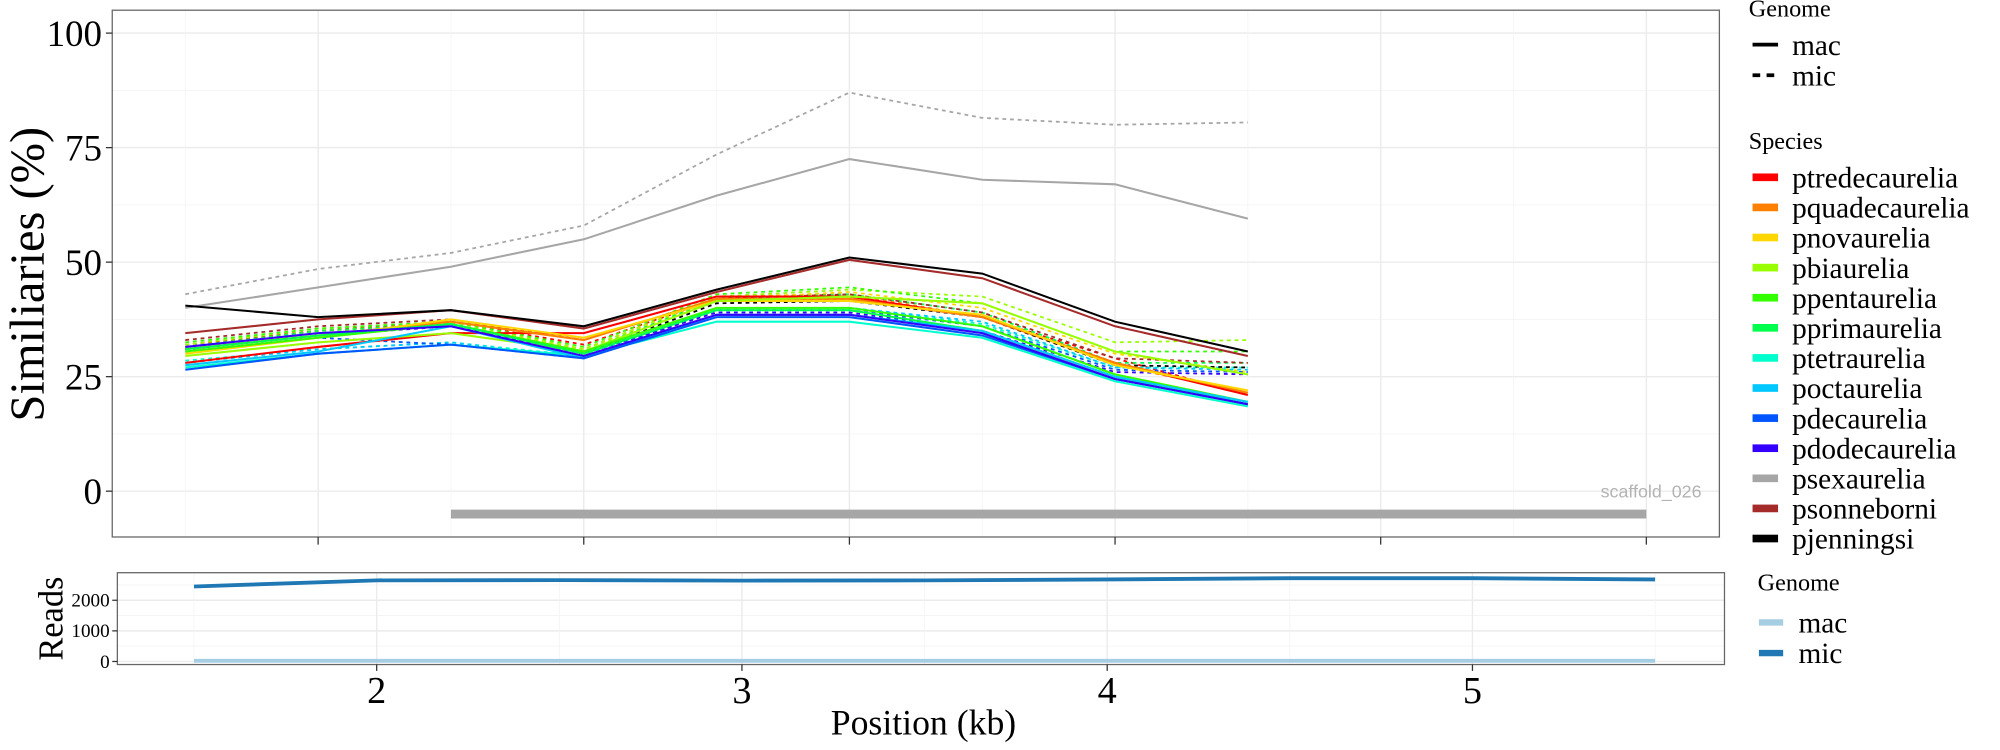 The height and width of the screenshot is (750, 2000). Describe the element at coordinates (1765, 177) in the screenshot. I see `legend-key-ptredecaurelia` at that location.